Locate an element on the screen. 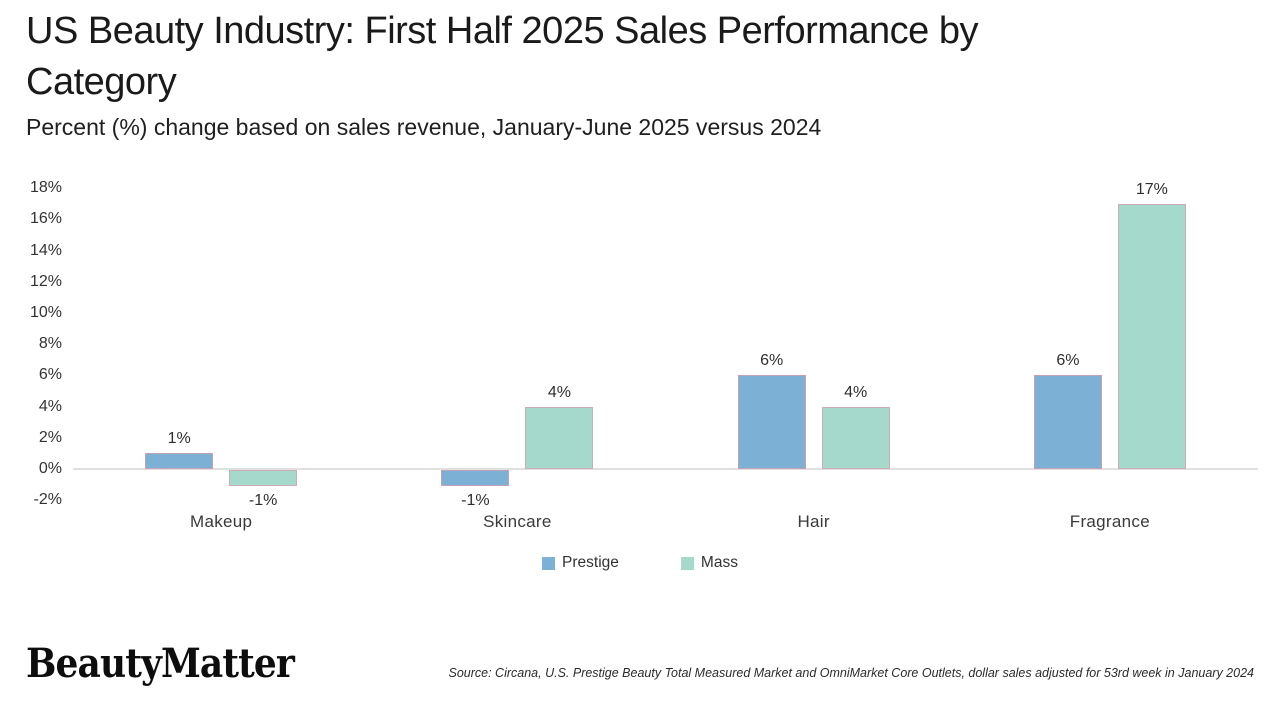  y-axis-label: 0% is located at coordinates (50, 468).